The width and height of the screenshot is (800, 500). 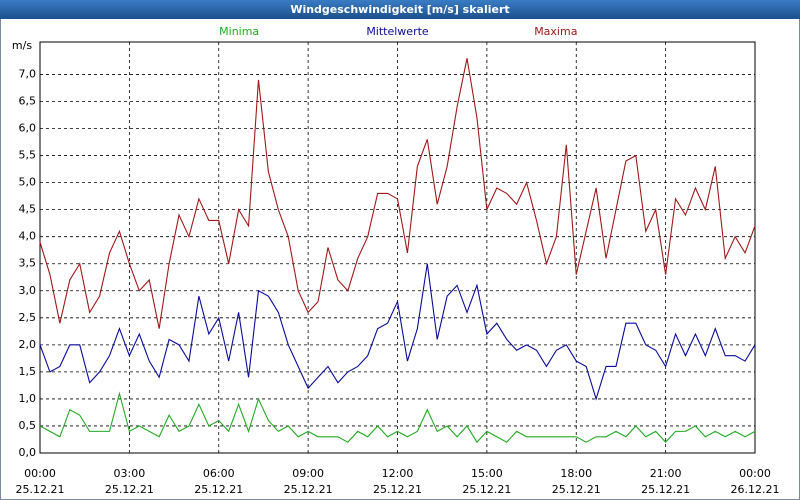 What do you see at coordinates (28, 100) in the screenshot?
I see `y-tick-label: 6,5` at bounding box center [28, 100].